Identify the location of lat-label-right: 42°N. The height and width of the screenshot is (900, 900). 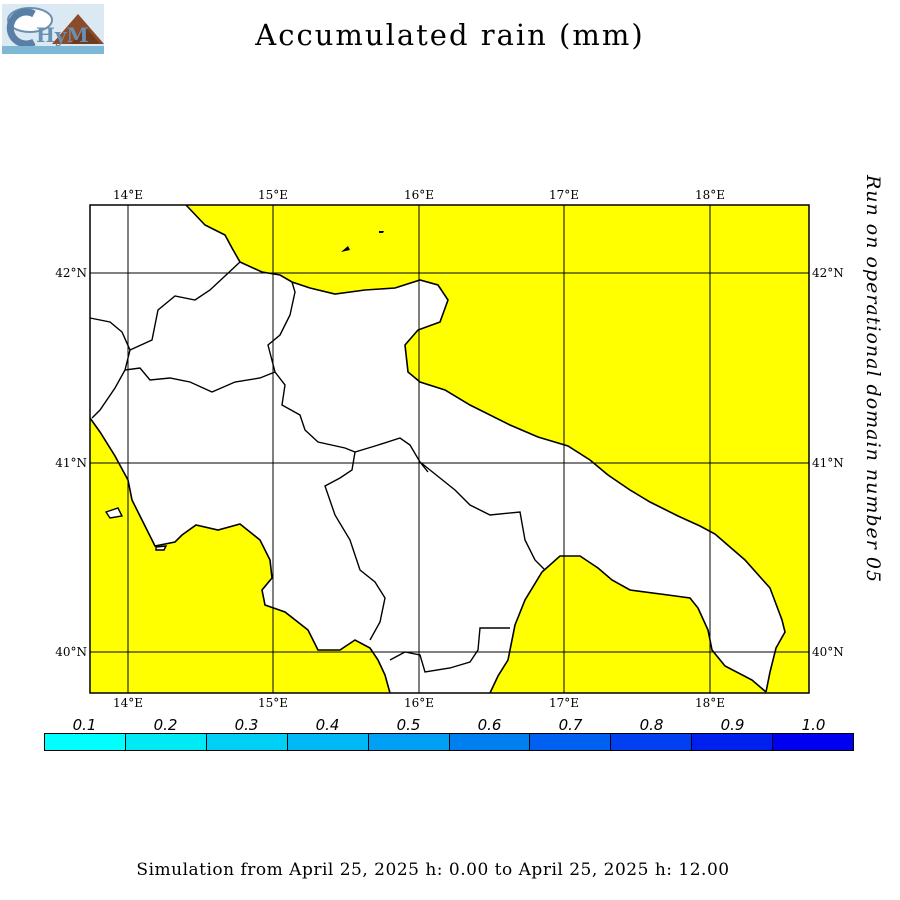
(828, 273).